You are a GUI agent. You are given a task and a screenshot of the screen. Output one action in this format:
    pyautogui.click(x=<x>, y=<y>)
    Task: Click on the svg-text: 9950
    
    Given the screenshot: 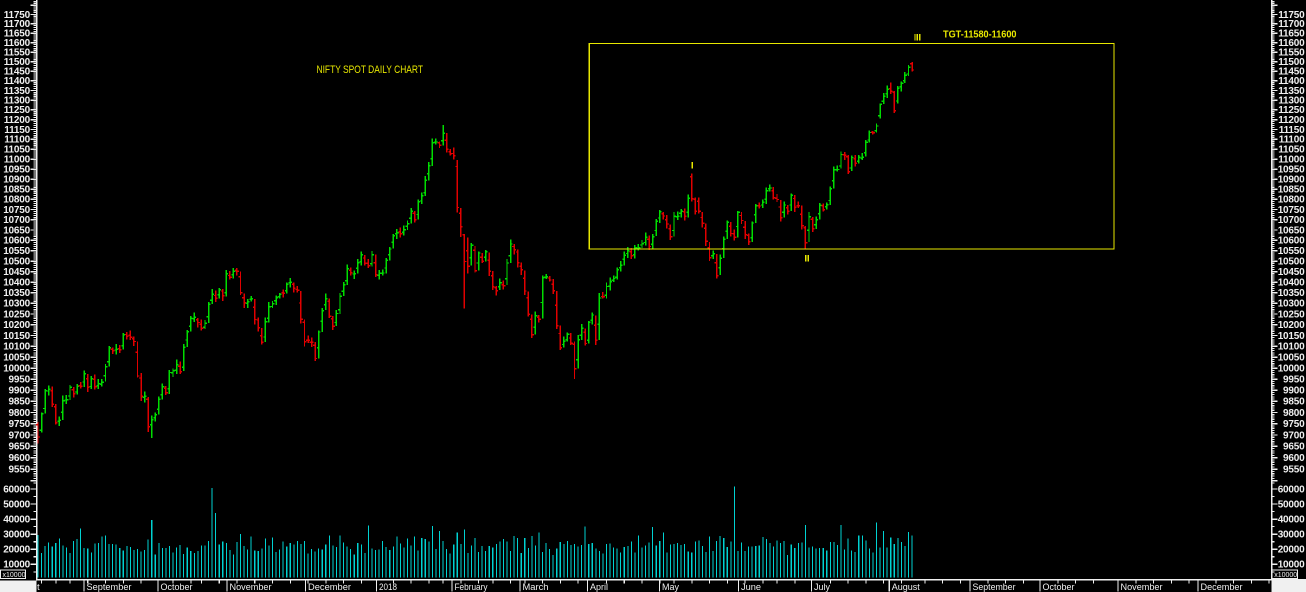 What is the action you would take?
    pyautogui.click(x=1294, y=380)
    